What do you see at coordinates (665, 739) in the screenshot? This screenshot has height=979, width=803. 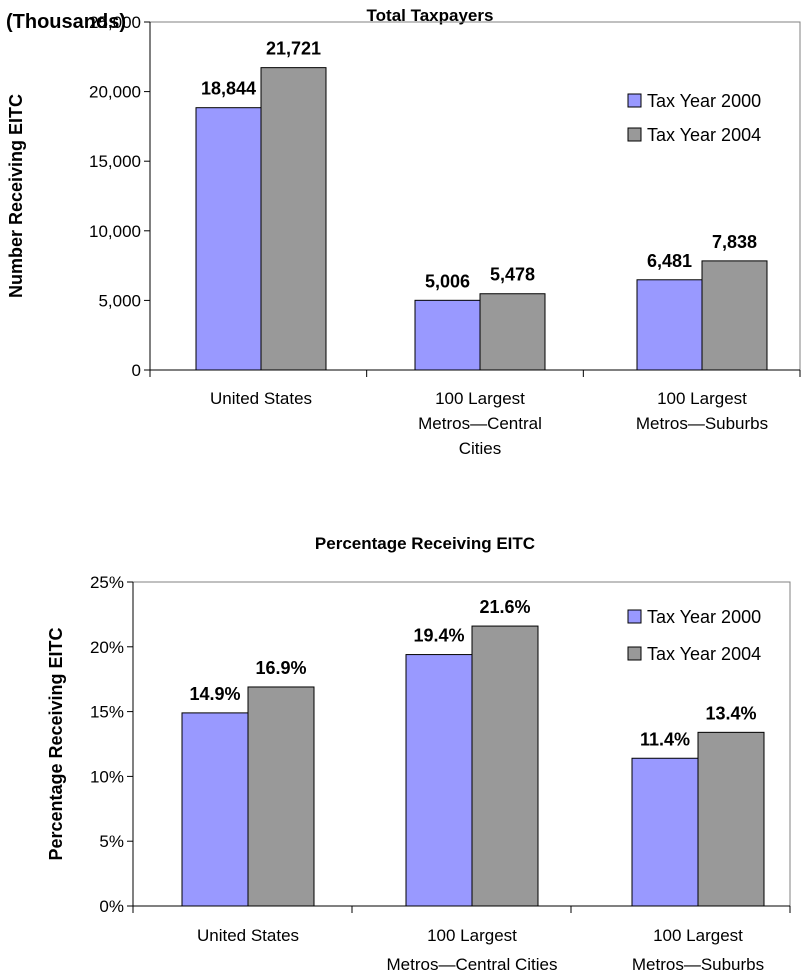 I see `data-label: 11.4%` at bounding box center [665, 739].